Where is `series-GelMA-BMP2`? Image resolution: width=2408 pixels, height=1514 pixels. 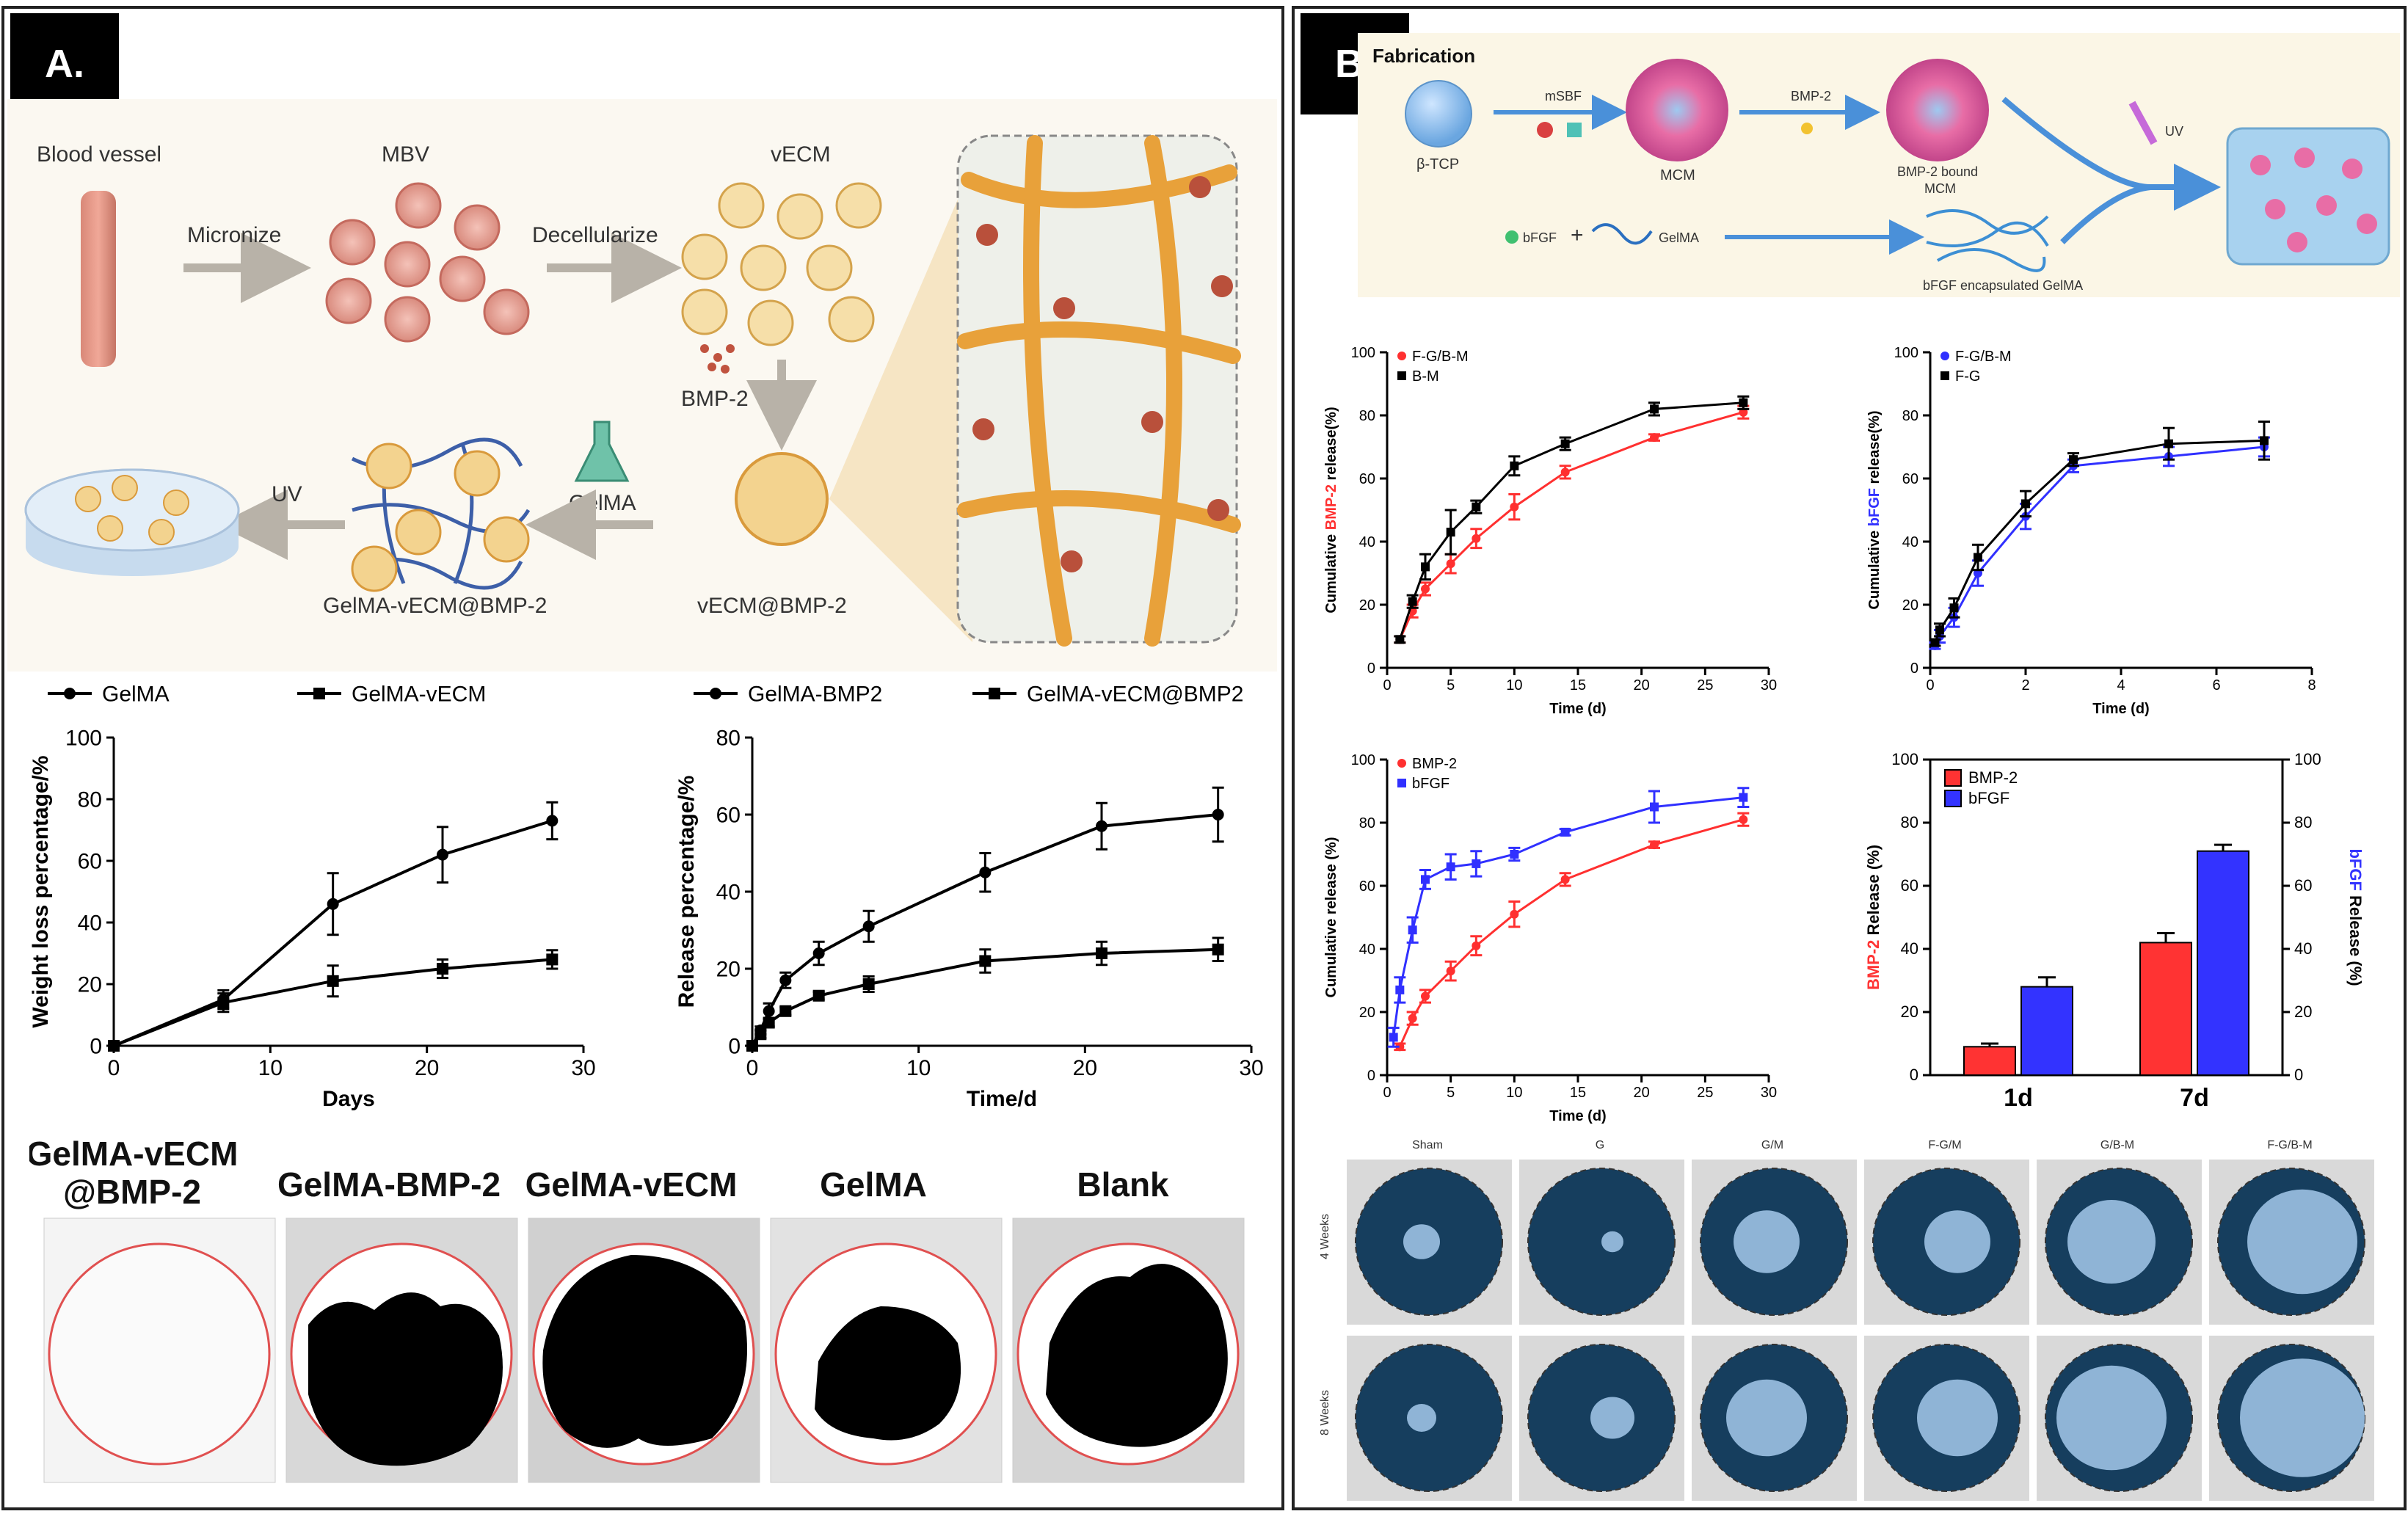 series-GelMA-BMP2 is located at coordinates (985, 919).